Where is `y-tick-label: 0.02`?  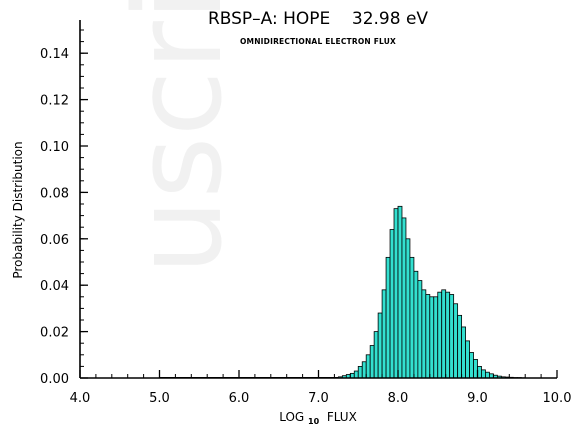 y-tick-label: 0.02 is located at coordinates (54, 333).